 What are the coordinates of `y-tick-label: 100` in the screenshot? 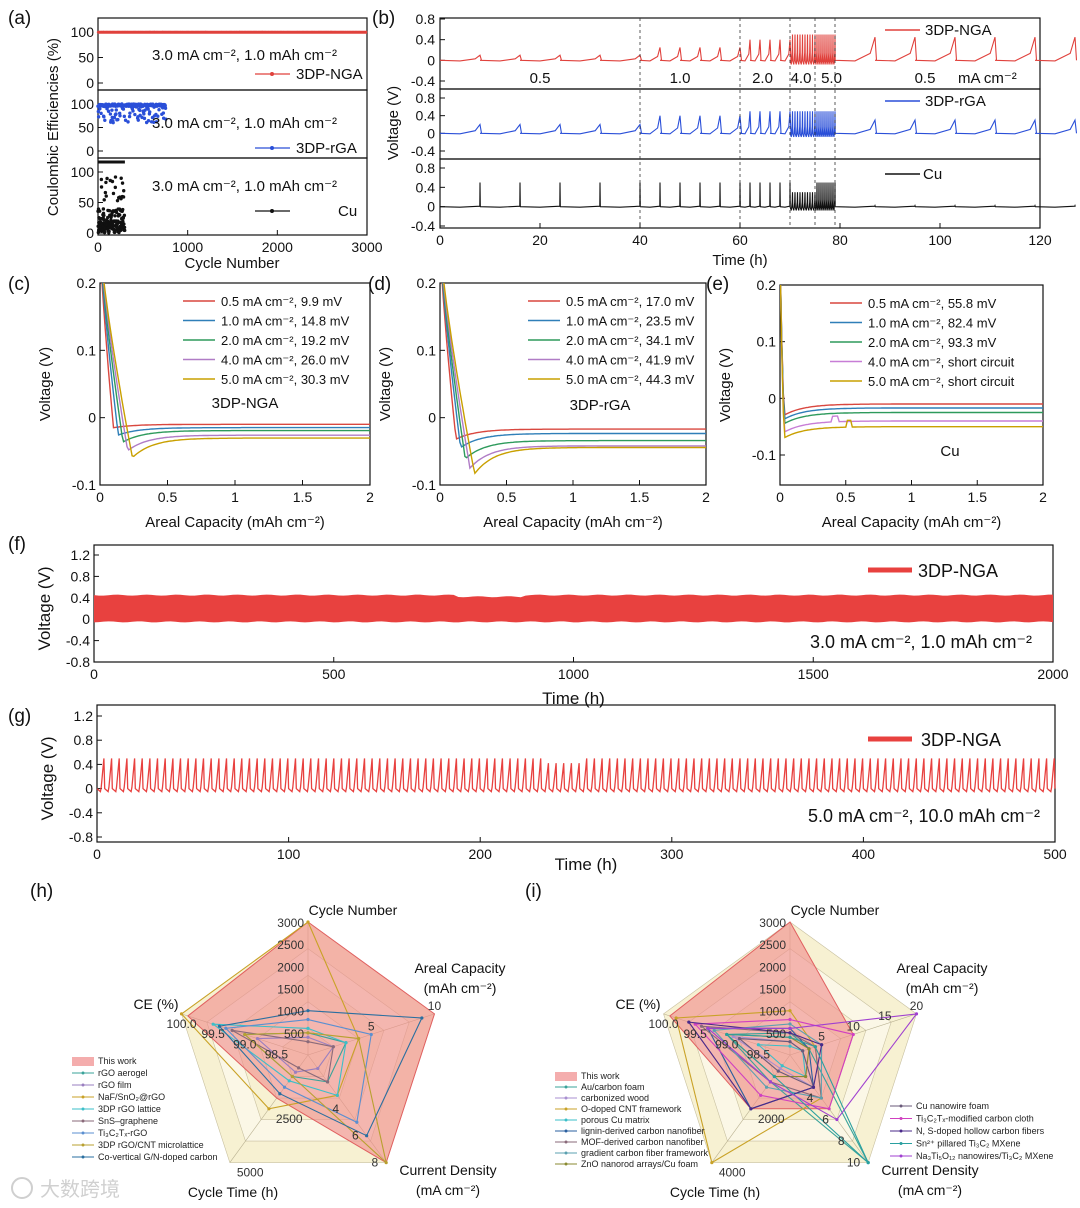 It's located at (83, 104).